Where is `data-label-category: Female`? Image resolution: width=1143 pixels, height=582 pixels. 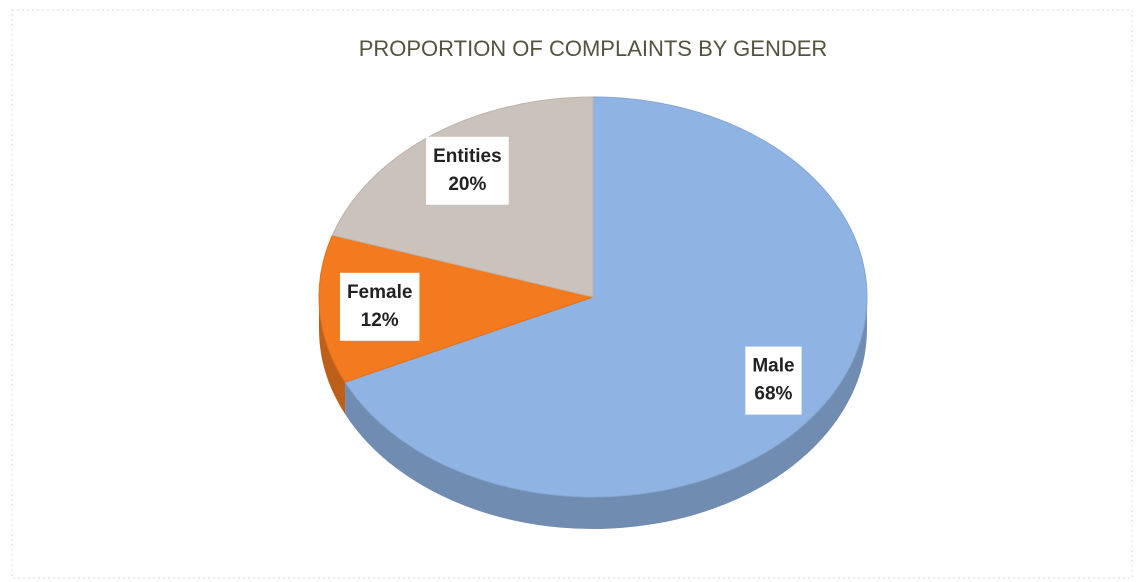 data-label-category: Female is located at coordinates (379, 292).